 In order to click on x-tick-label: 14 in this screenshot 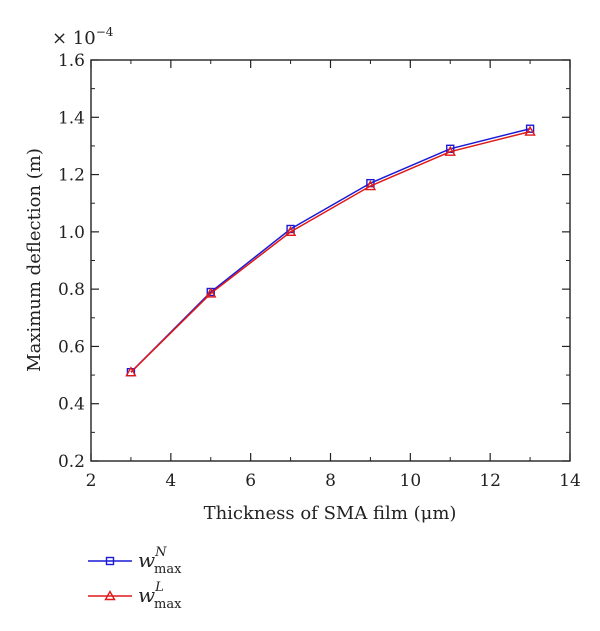, I will do `click(570, 481)`.